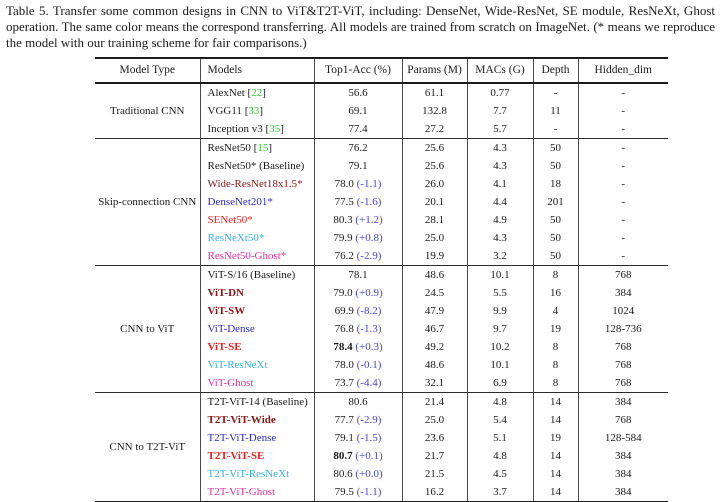 This screenshot has height=502, width=720. What do you see at coordinates (147, 201) in the screenshot?
I see `model-type-cell: Skip-connection CNN` at bounding box center [147, 201].